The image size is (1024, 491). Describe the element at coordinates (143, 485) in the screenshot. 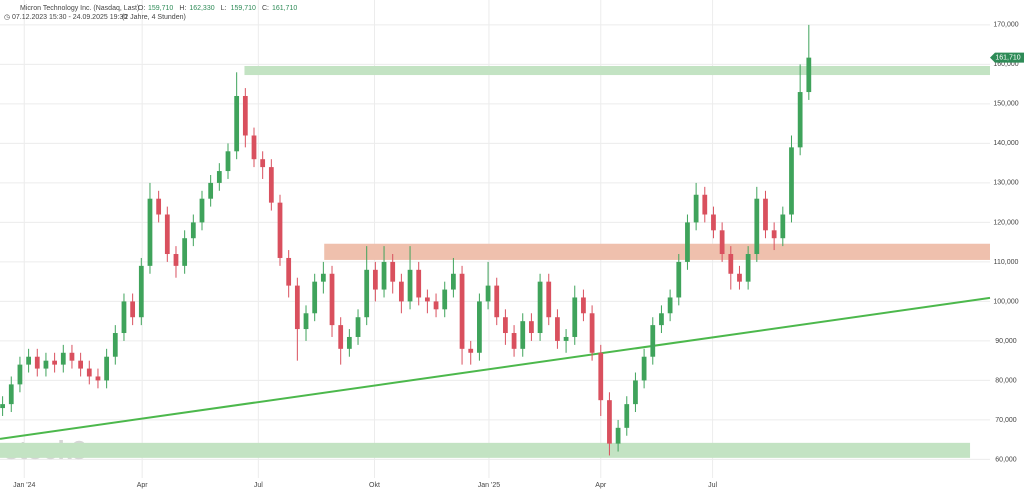

I see `x-tick-label: Apr` at that location.